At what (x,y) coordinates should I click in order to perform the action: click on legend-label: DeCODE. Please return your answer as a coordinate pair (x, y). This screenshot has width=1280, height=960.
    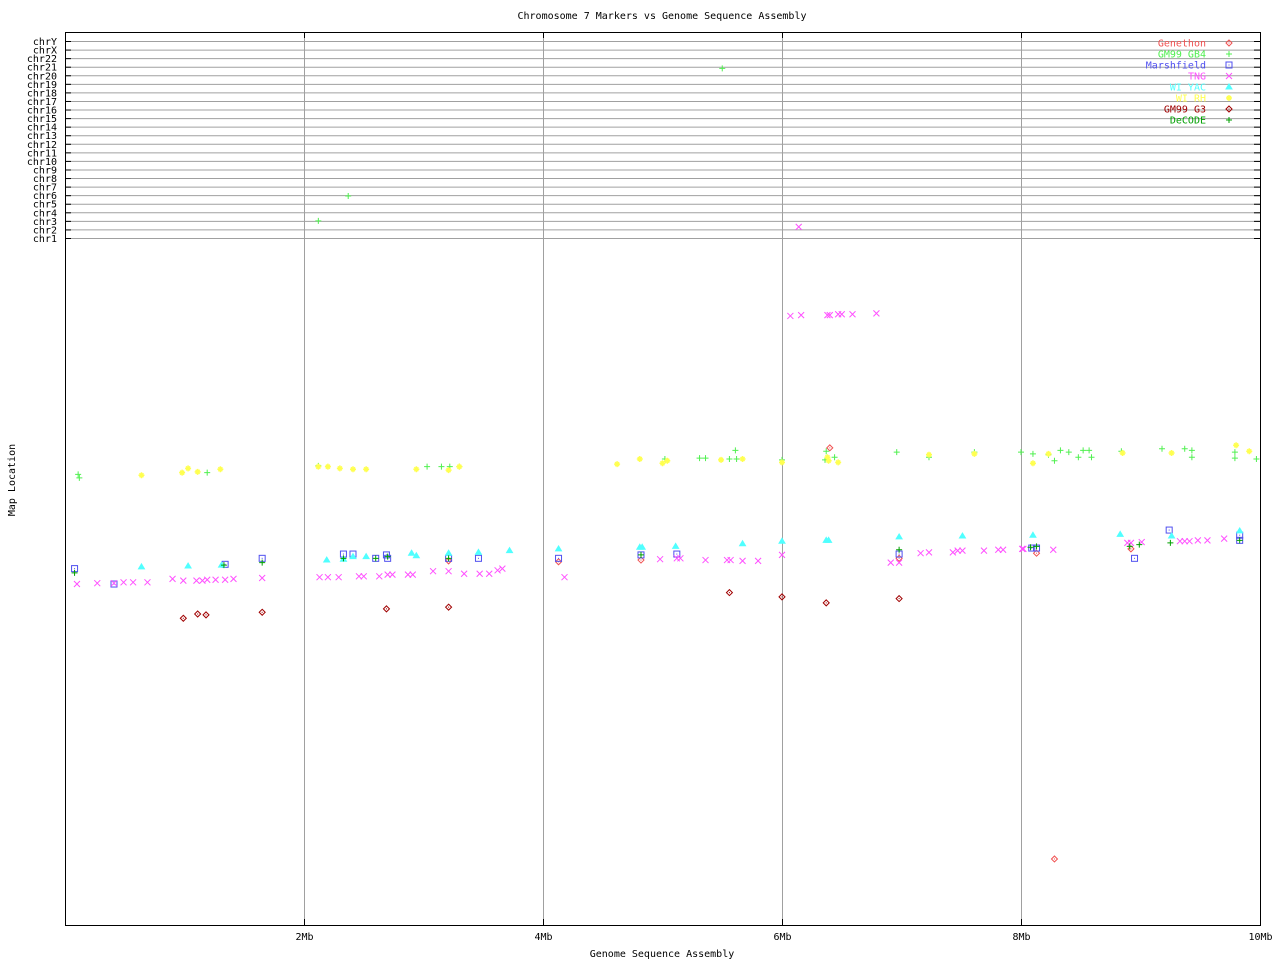
    Looking at the image, I should click on (1188, 121).